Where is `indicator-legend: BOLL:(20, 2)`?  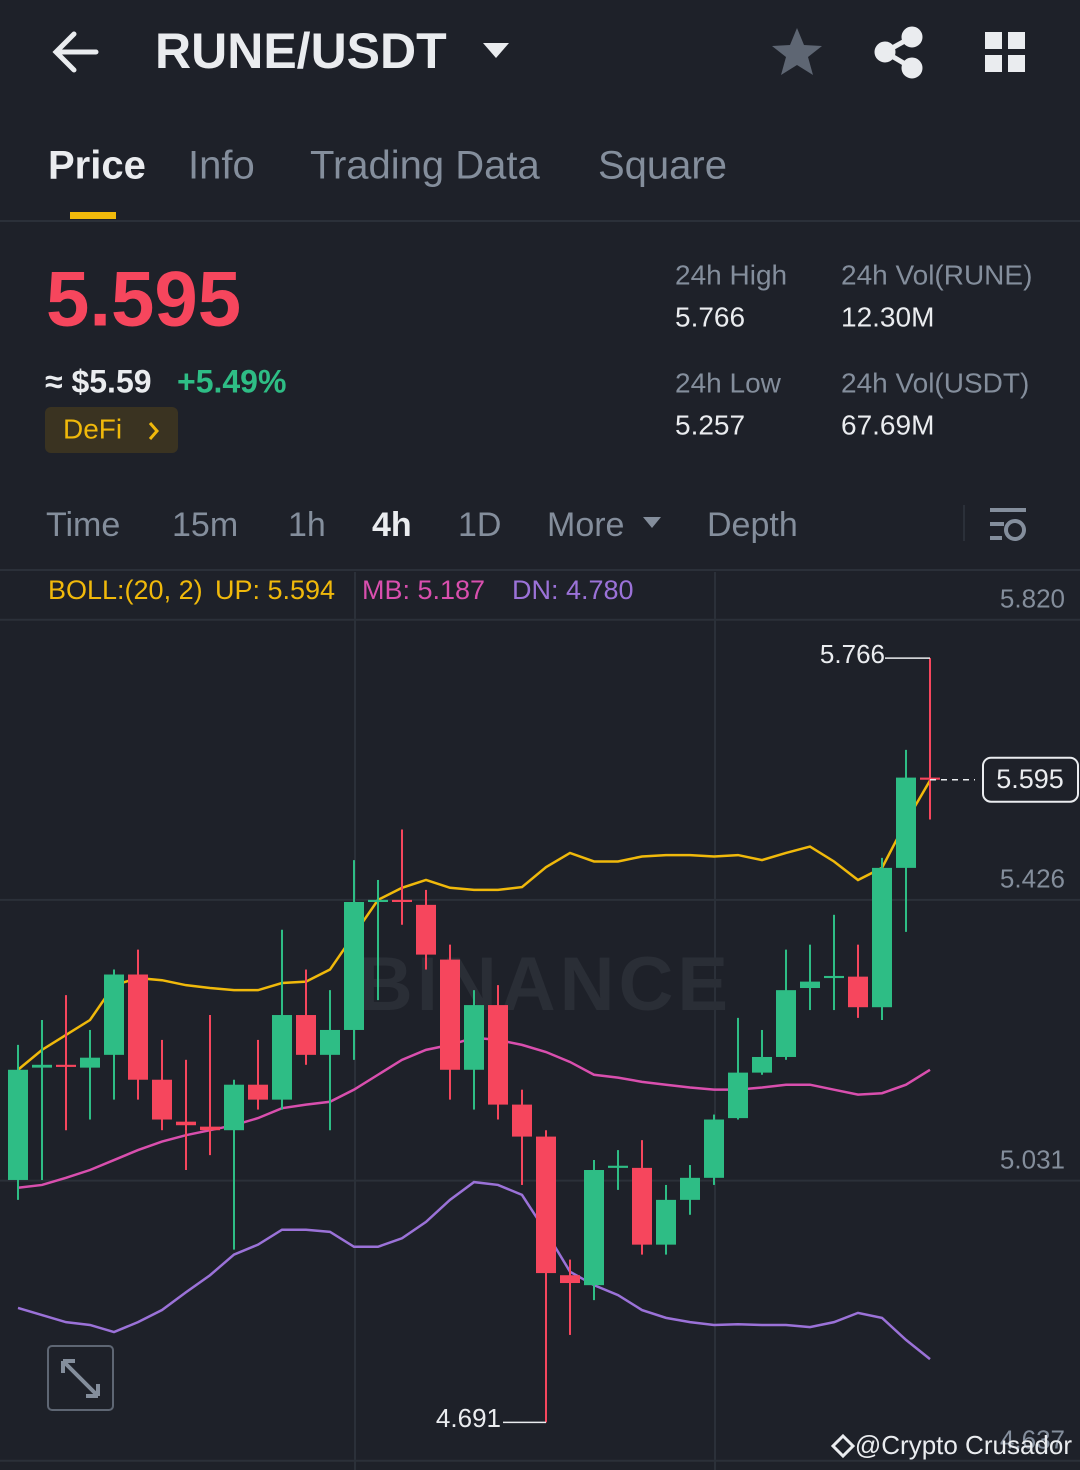
indicator-legend: BOLL:(20, 2) is located at coordinates (125, 590).